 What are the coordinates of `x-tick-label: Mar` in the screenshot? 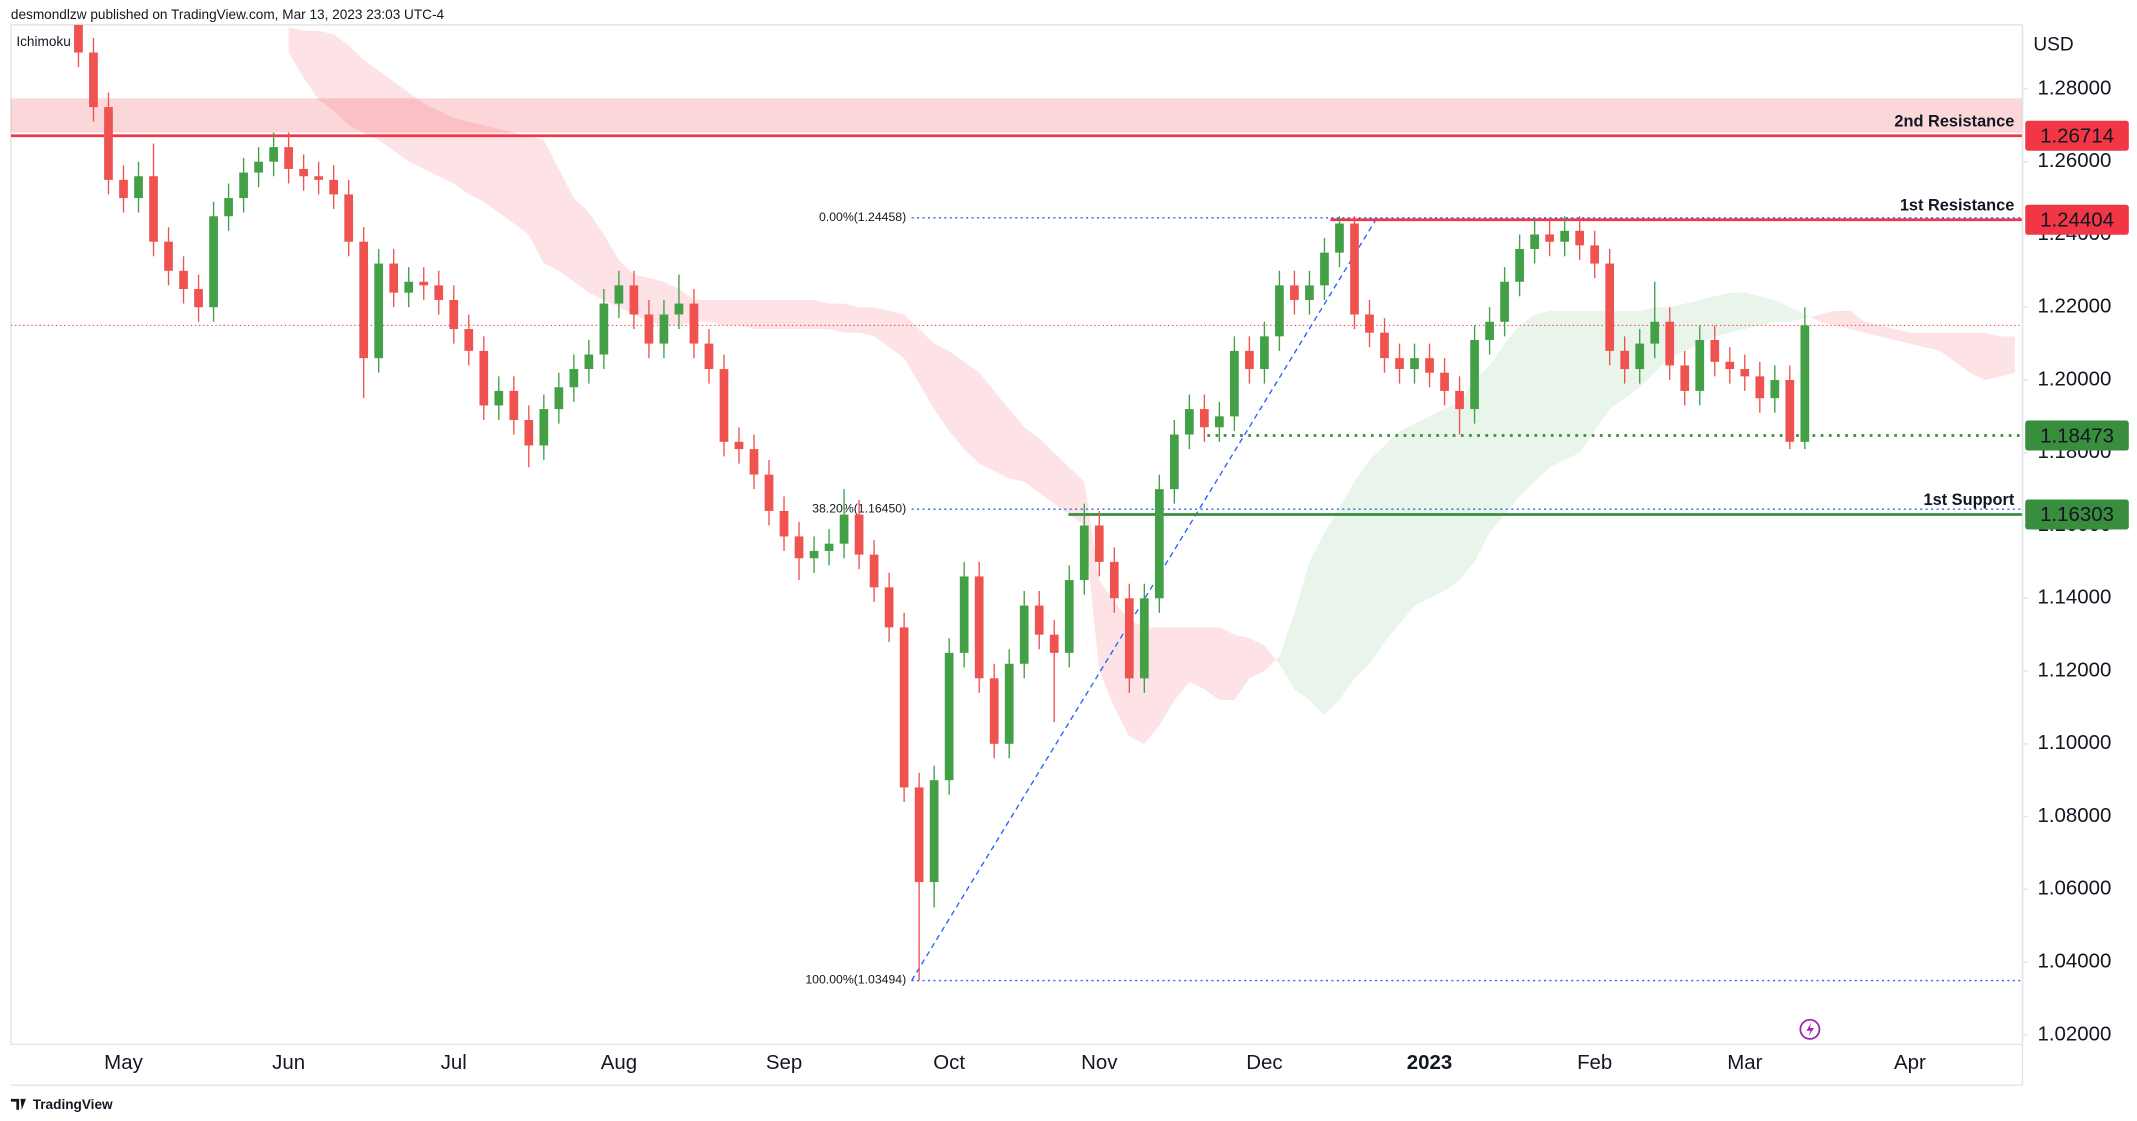 It's located at (1744, 1062).